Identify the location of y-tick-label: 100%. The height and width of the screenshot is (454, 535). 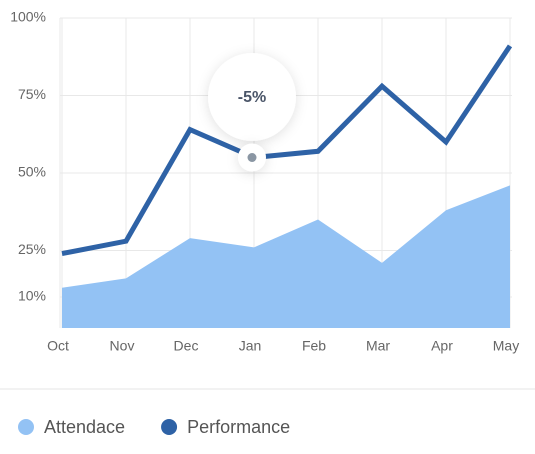
(28, 17).